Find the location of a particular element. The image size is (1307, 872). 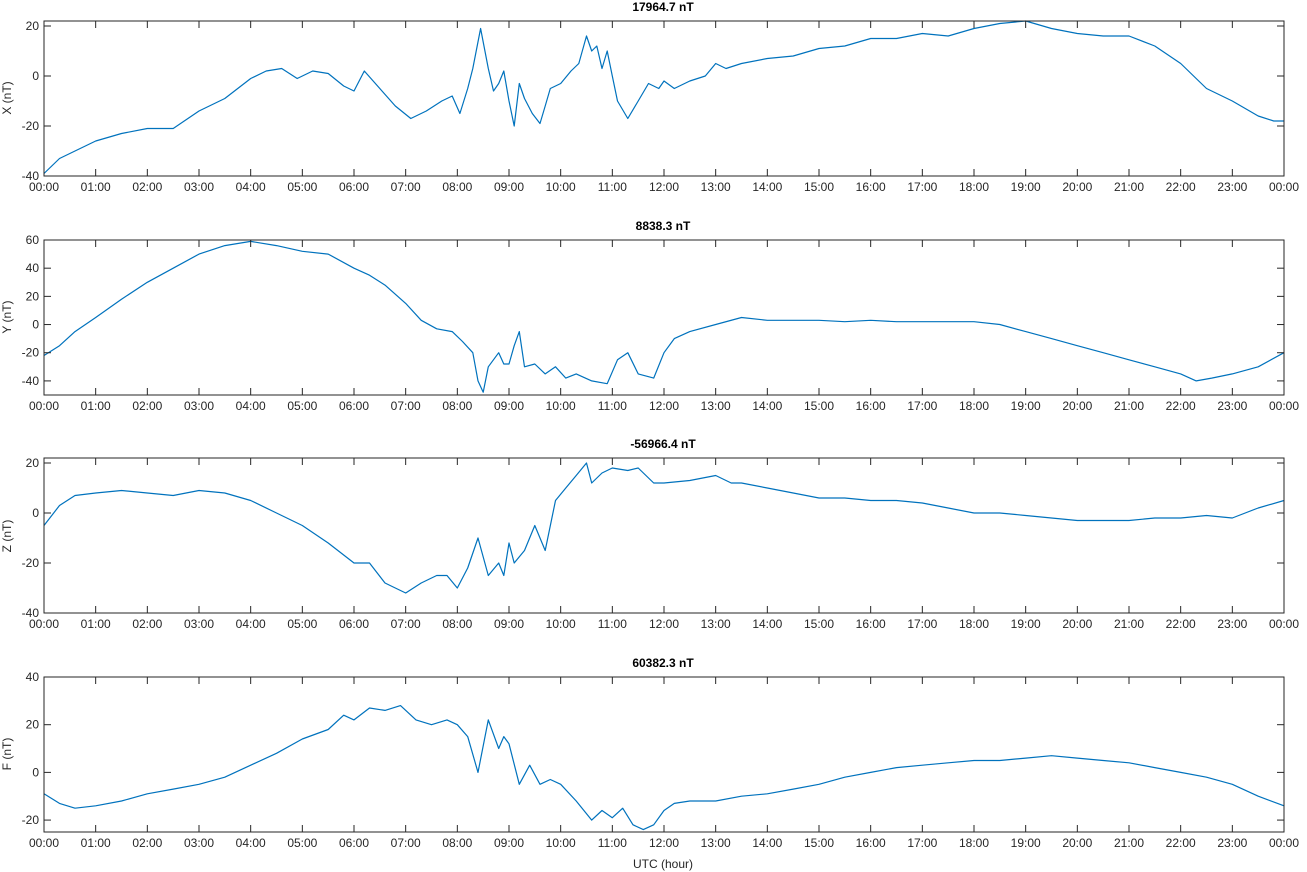

x-tick-label-y: 22:00 is located at coordinates (1181, 406).